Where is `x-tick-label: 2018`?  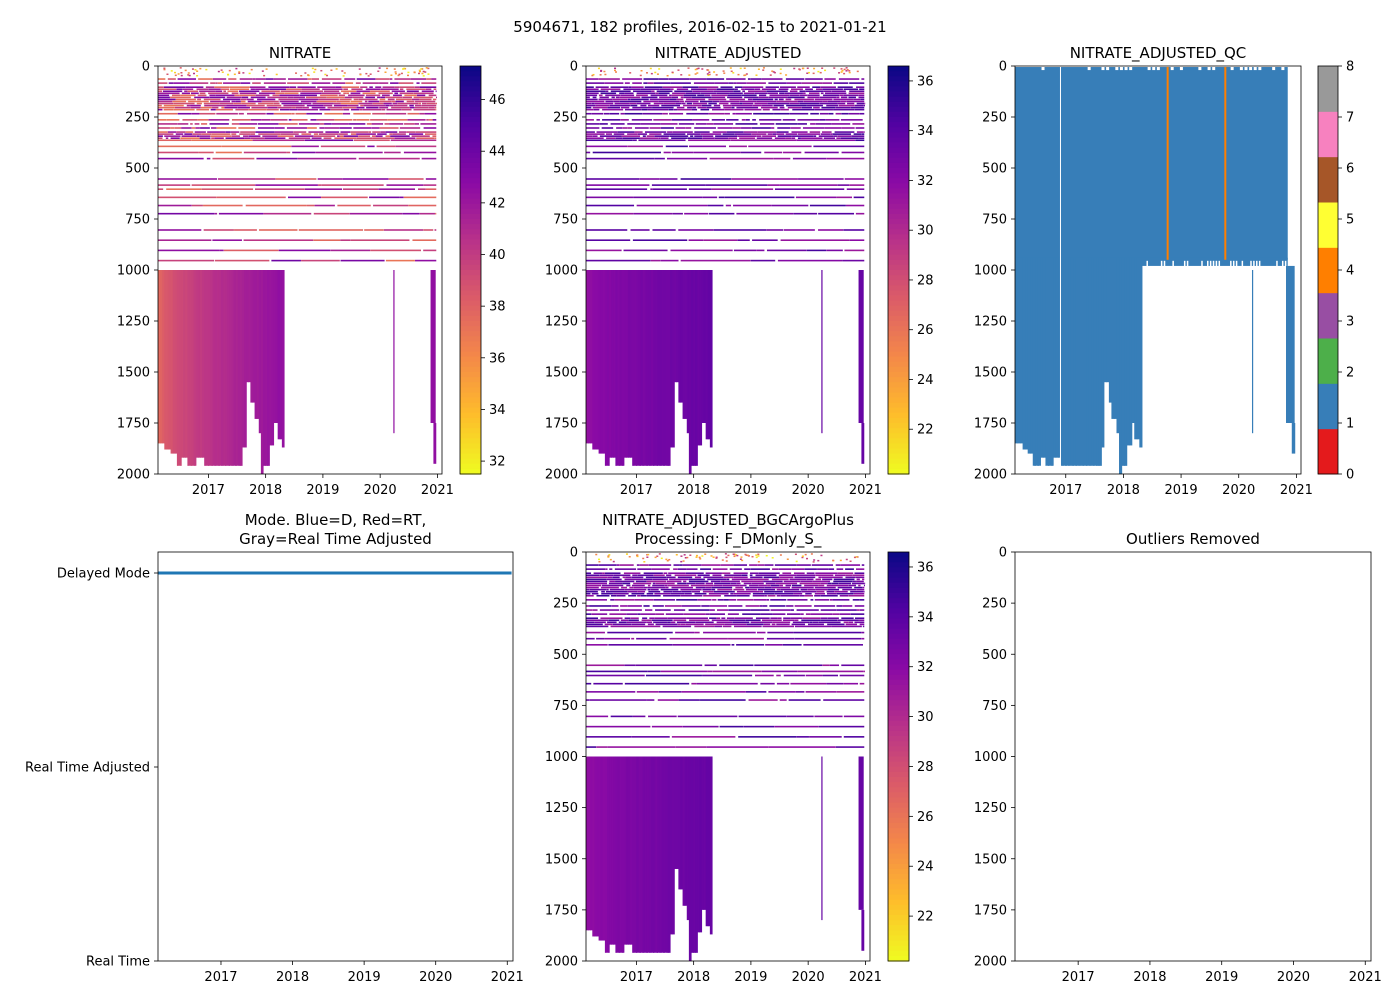 x-tick-label: 2018 is located at coordinates (292, 977).